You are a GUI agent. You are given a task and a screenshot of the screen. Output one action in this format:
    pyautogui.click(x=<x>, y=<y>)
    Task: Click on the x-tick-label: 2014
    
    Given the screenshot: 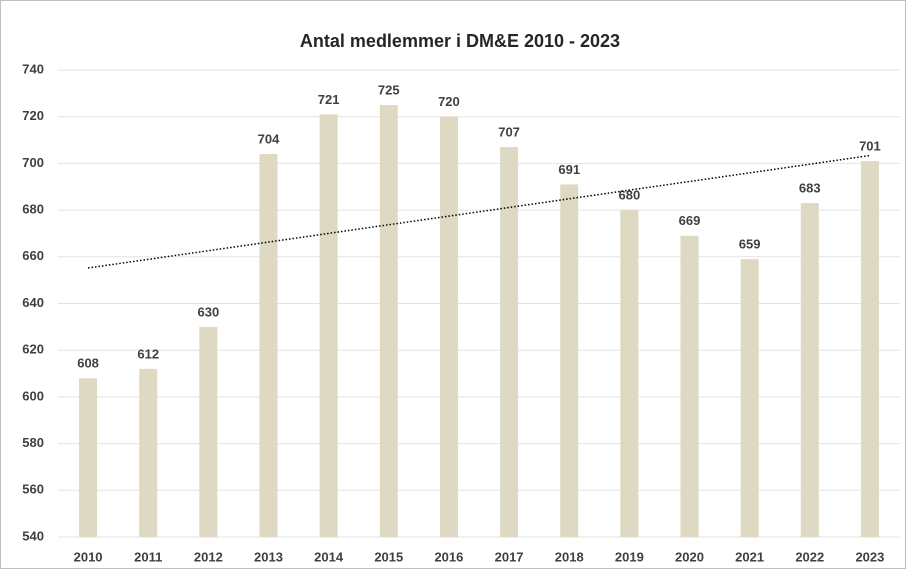 What is the action you would take?
    pyautogui.click(x=329, y=556)
    